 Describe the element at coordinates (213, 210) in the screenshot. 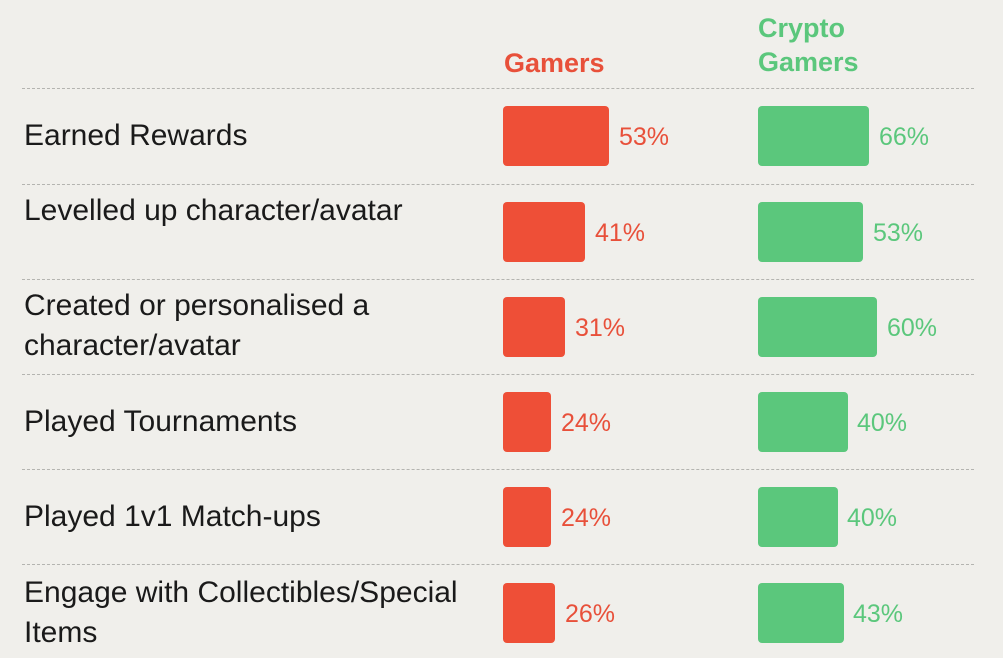

I see `row-label: Levelled up character/avatar` at that location.